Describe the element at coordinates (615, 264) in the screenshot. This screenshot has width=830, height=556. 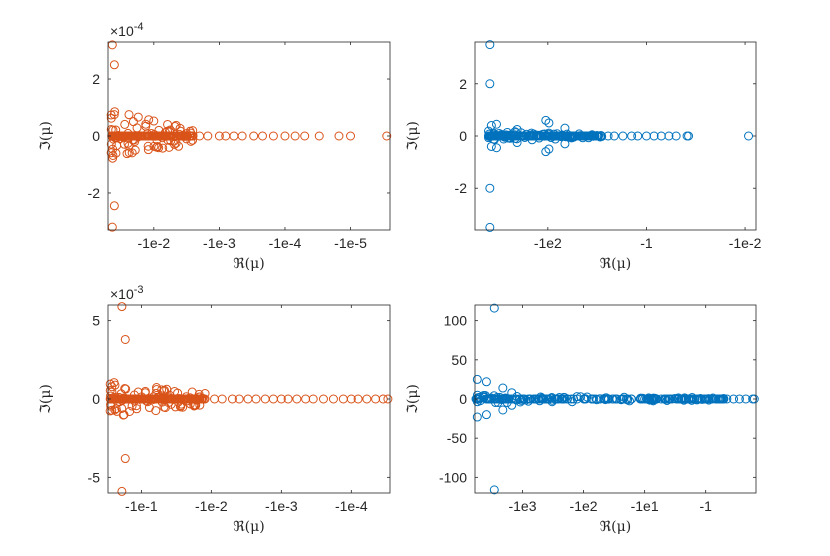
I see `x-axis-label: ℜ(μ)` at that location.